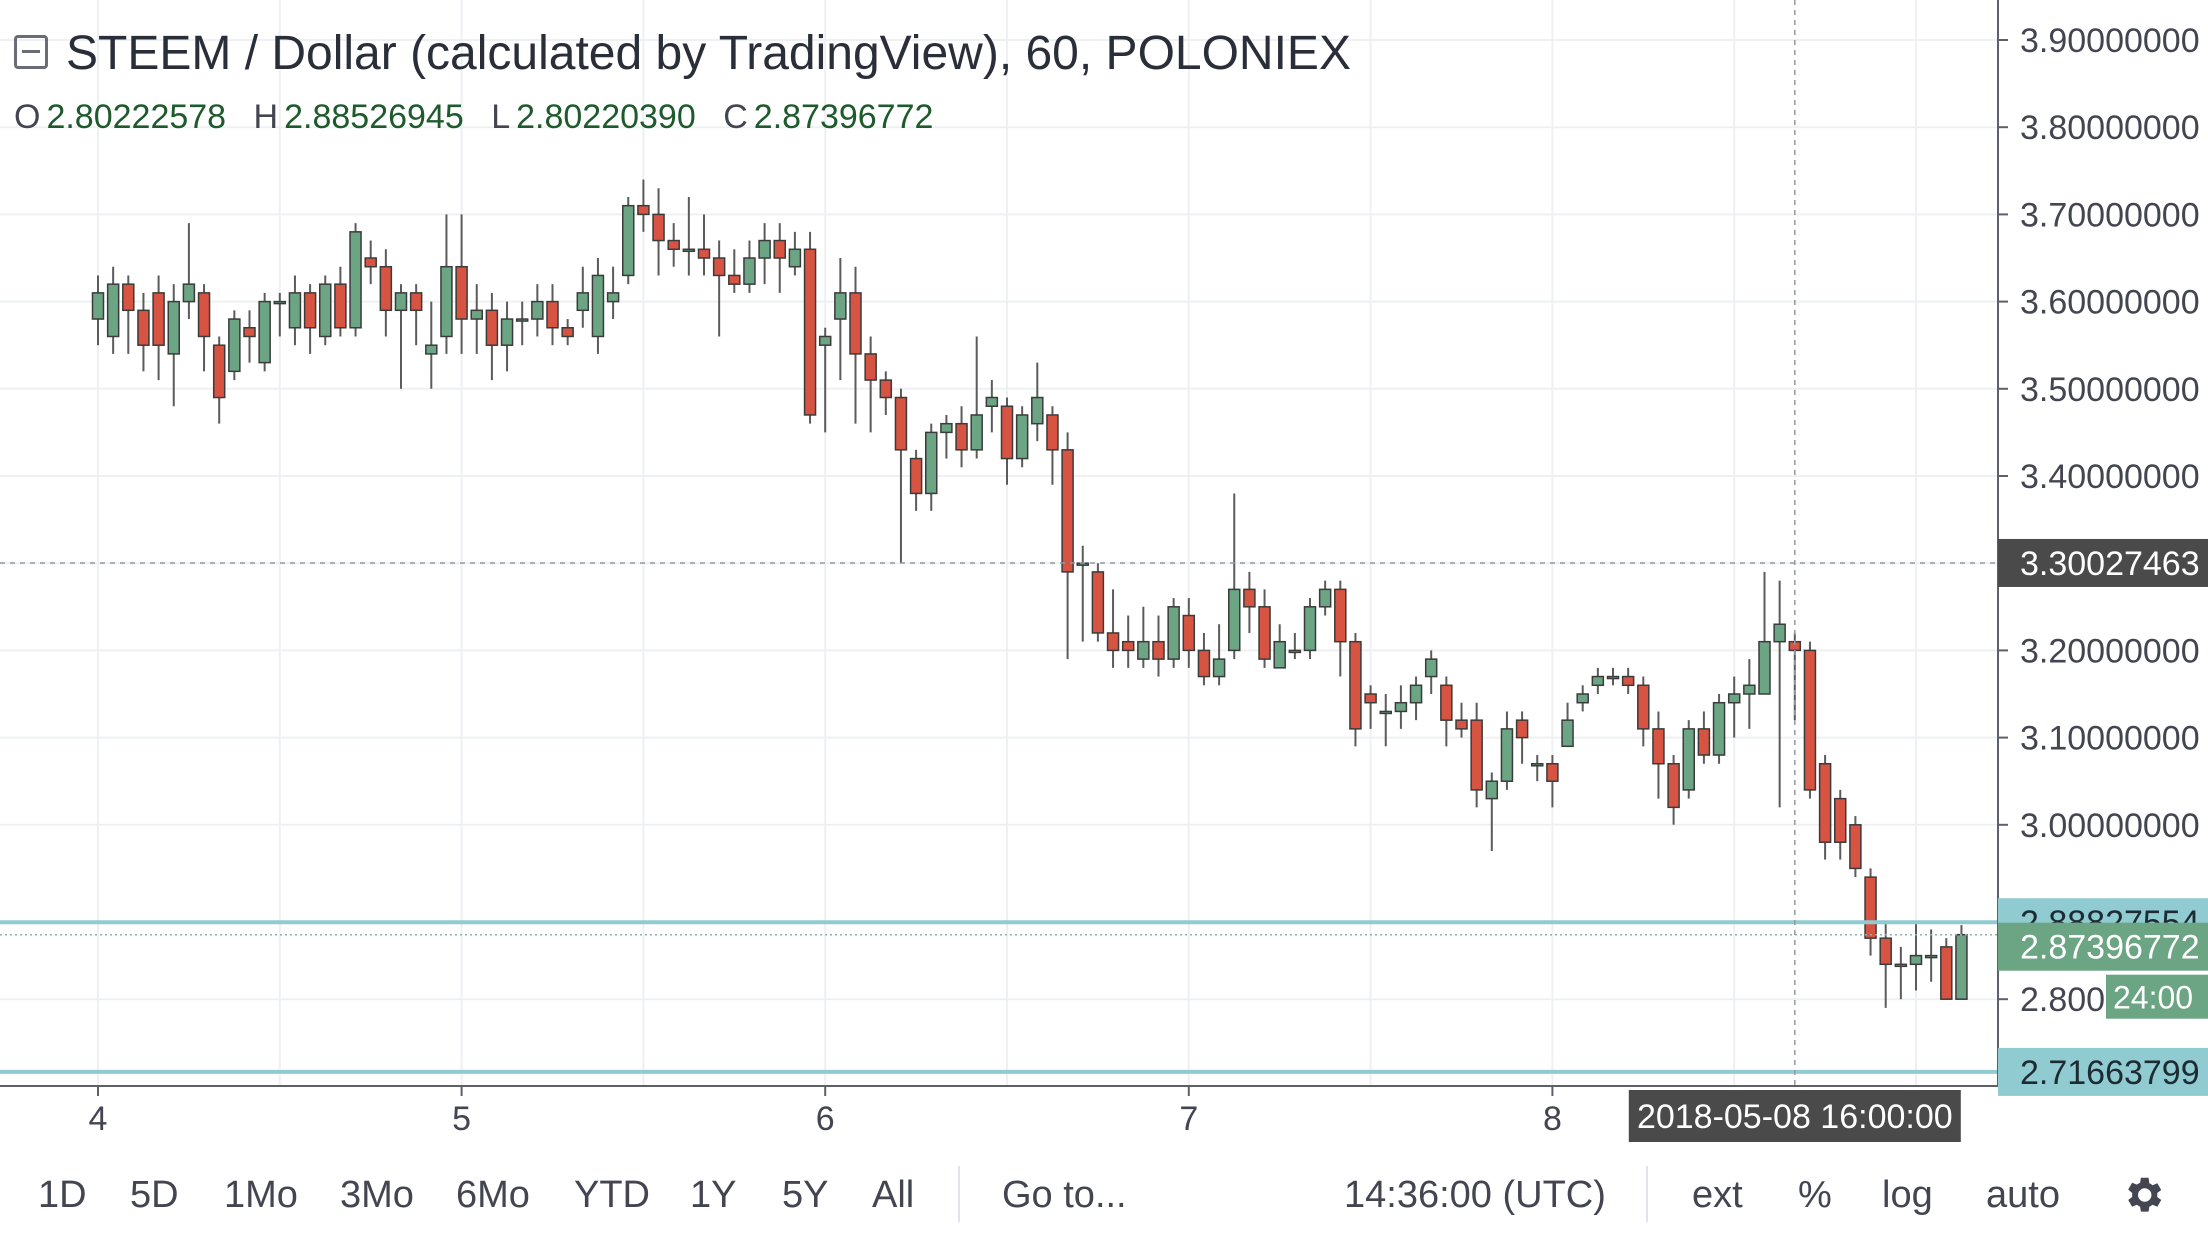 Image resolution: width=2208 pixels, height=1242 pixels. Describe the element at coordinates (266, 117) in the screenshot. I see `high-label: H` at that location.